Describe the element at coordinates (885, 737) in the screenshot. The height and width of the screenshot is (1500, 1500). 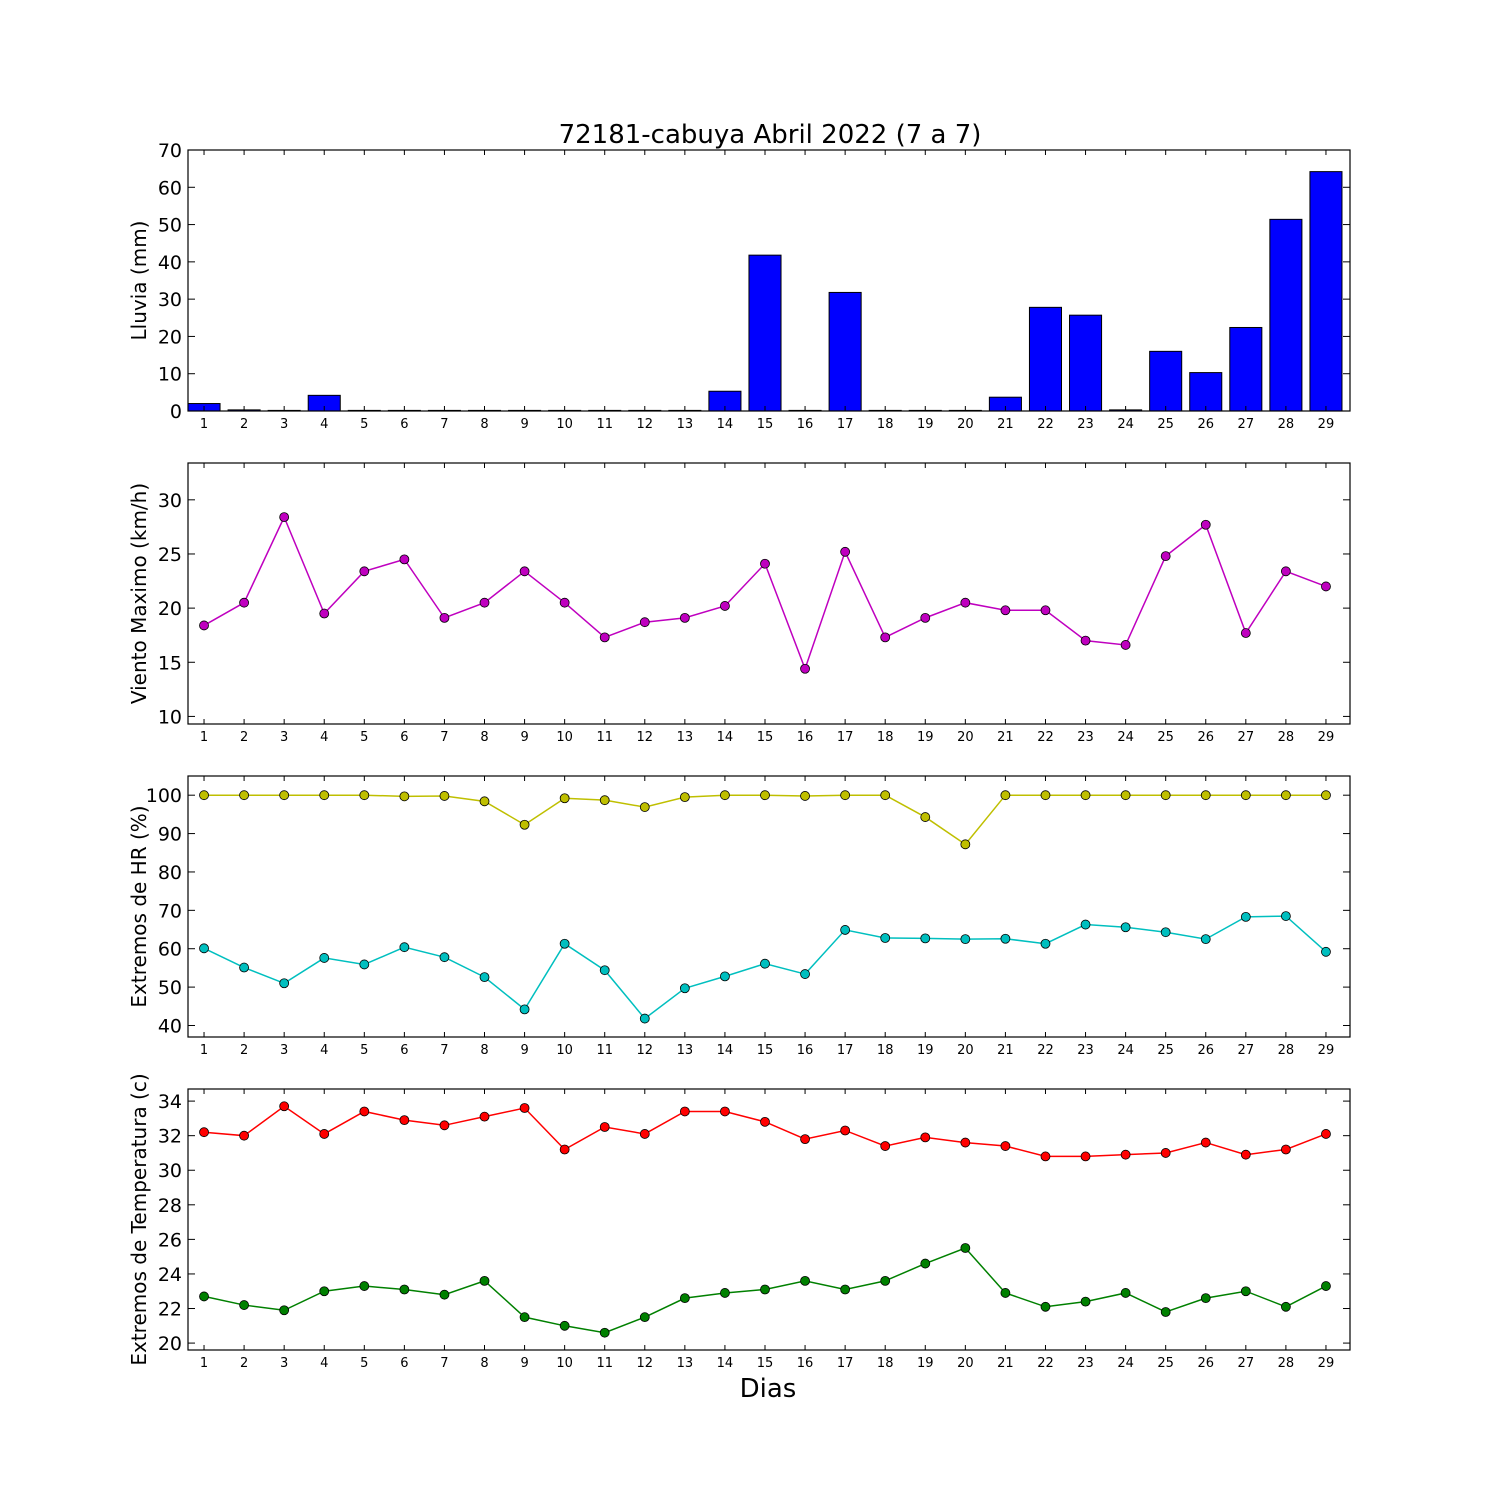
I see `x-tick-label: 18` at that location.